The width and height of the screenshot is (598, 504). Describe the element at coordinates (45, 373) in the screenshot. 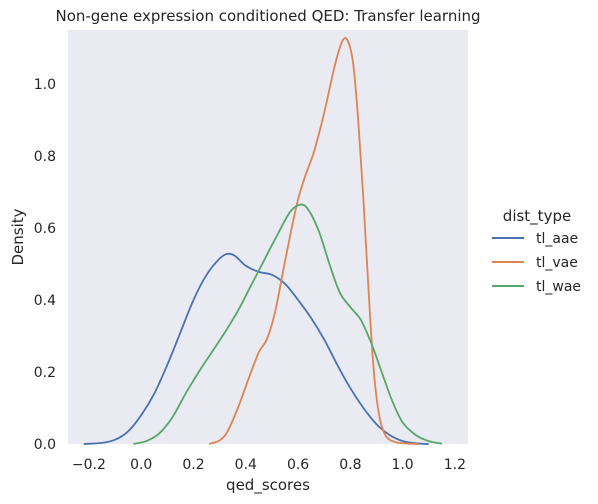

I see `y-tick-label: 0.2` at that location.